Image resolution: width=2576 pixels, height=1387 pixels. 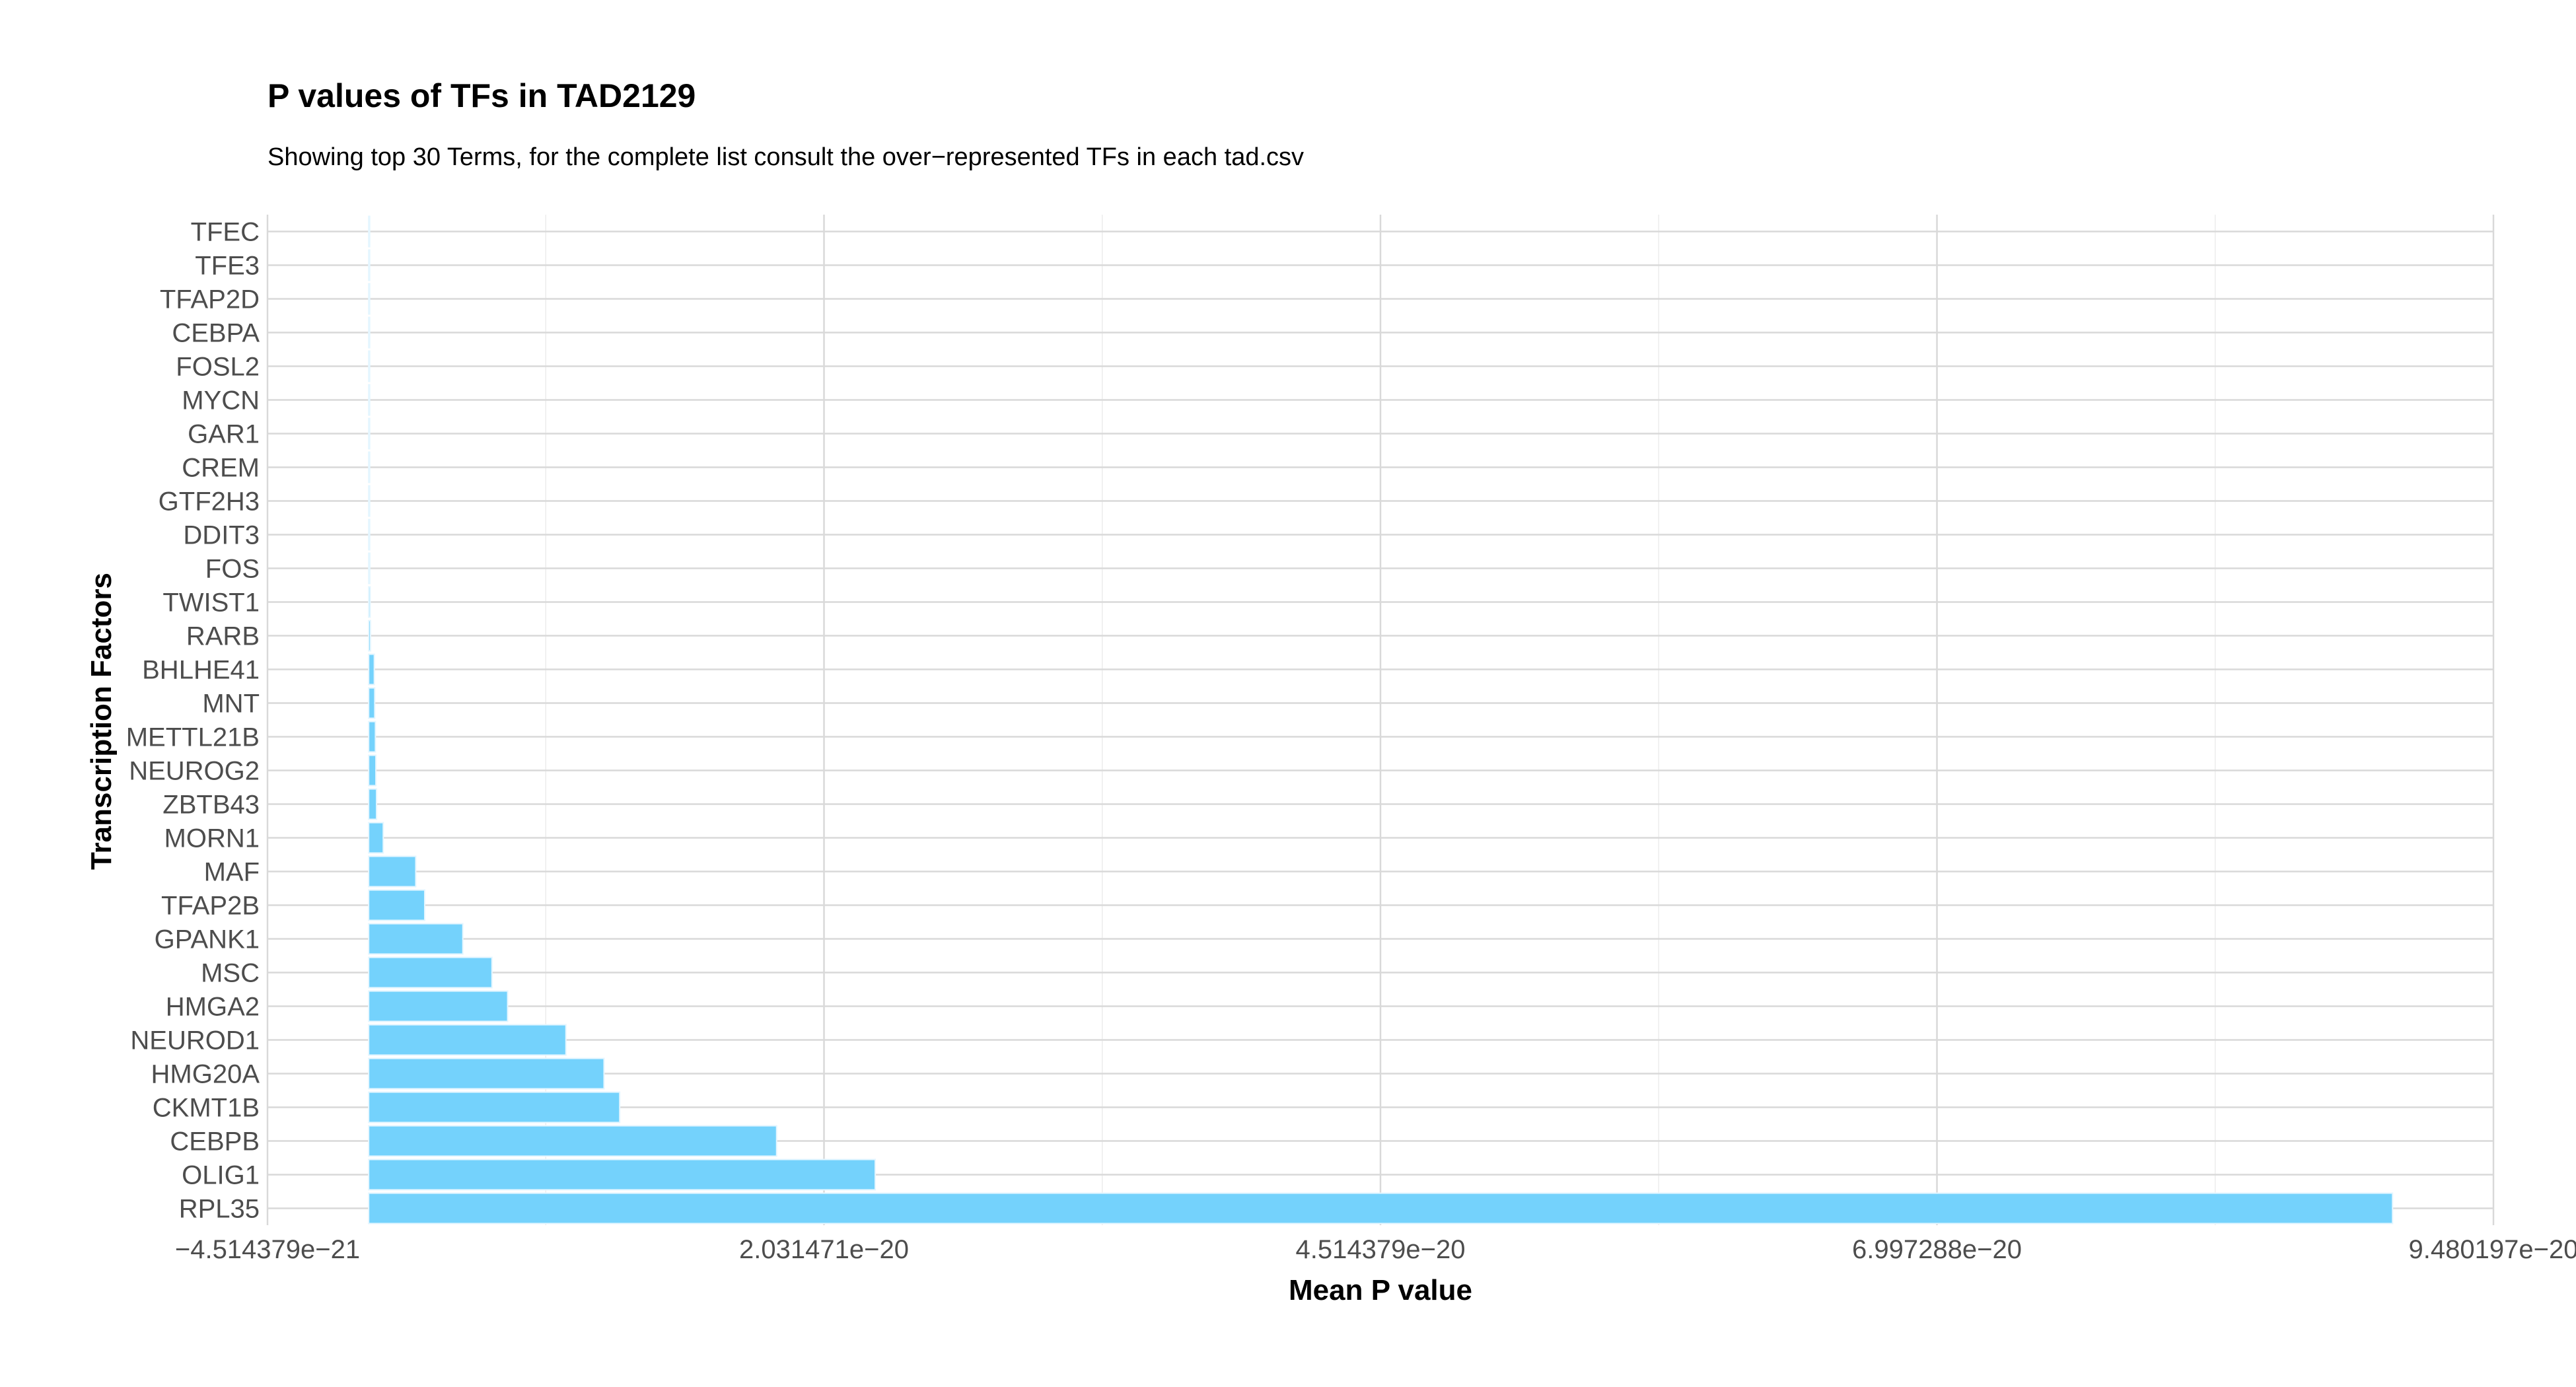 I want to click on y-tick-label: BHLHE41, so click(x=201, y=670).